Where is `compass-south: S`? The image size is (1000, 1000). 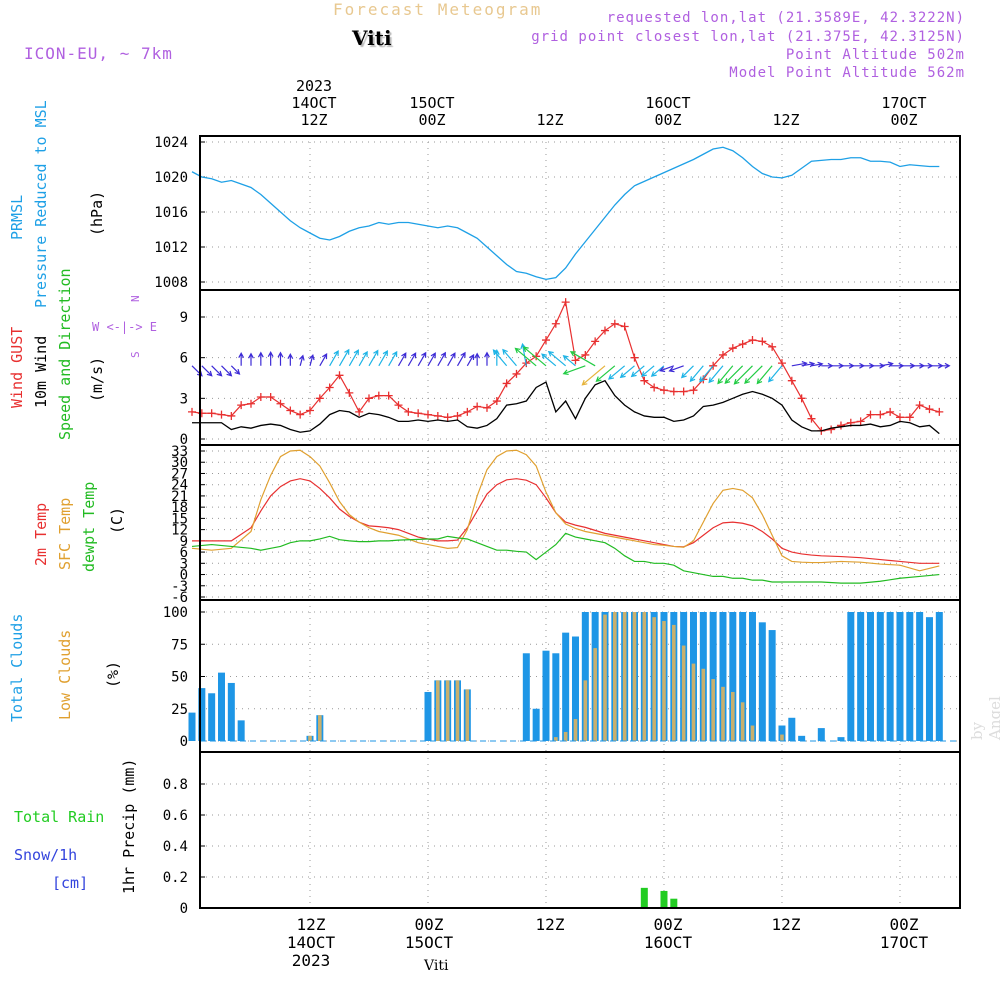 compass-south: S is located at coordinates (135, 354).